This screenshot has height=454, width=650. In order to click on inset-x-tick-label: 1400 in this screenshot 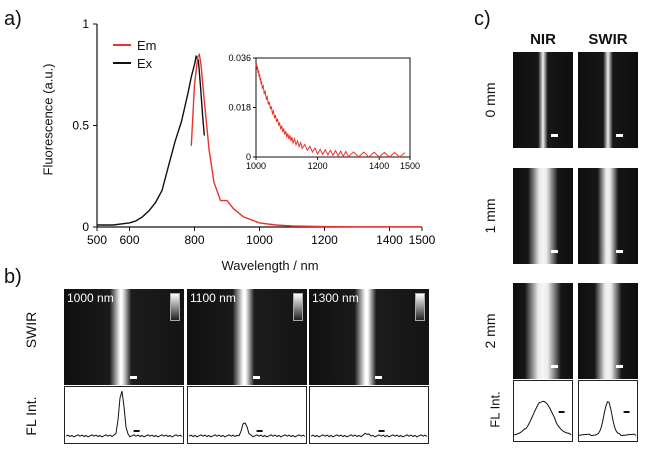, I will do `click(379, 166)`.